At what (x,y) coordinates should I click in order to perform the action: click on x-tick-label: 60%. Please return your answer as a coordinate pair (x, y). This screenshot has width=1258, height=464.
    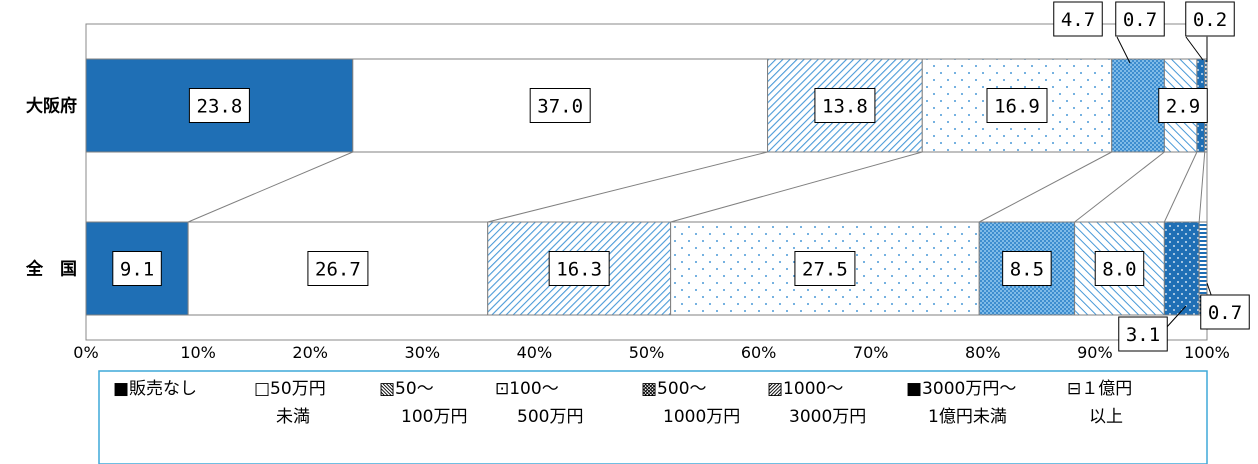
    Looking at the image, I should click on (759, 352).